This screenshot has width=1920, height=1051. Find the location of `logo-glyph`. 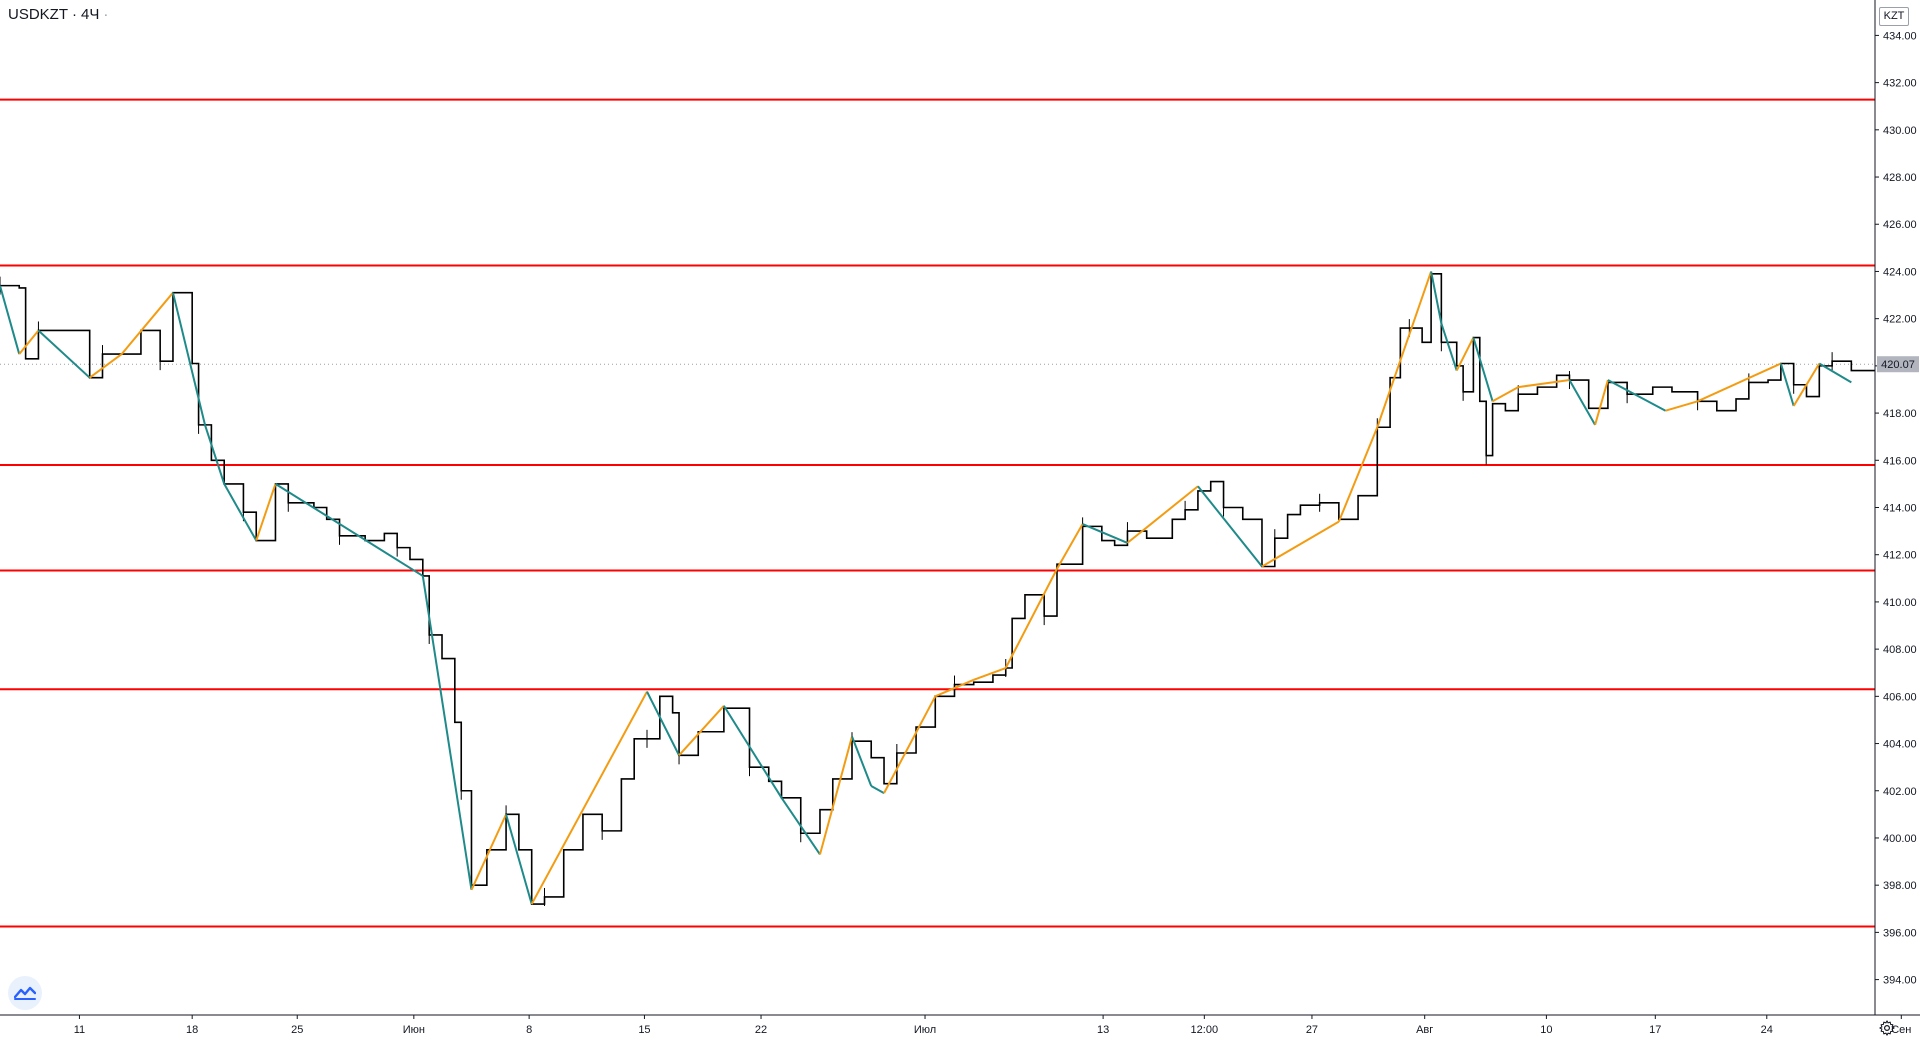

logo-glyph is located at coordinates (25, 993).